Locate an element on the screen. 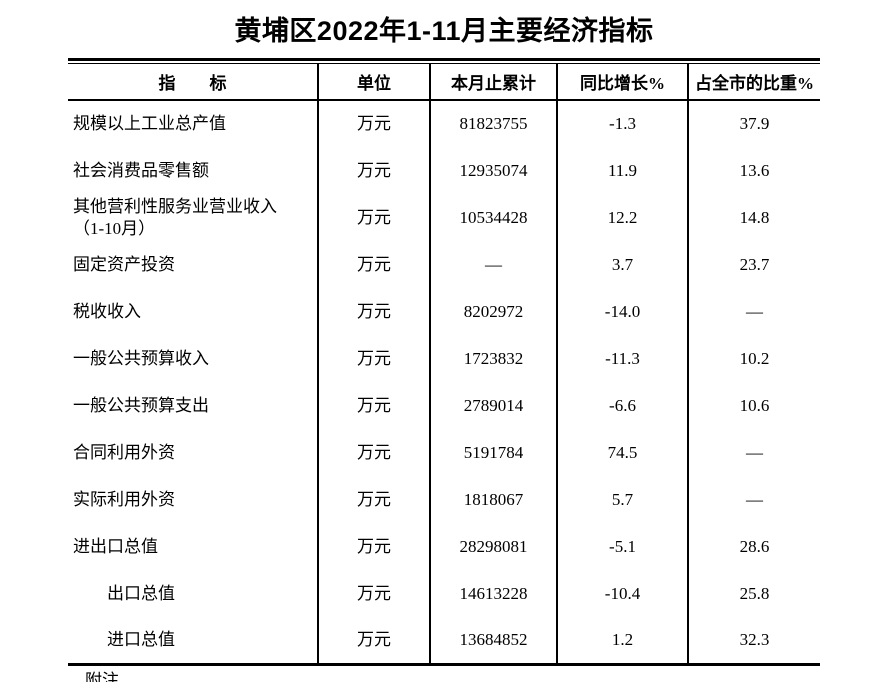 The height and width of the screenshot is (682, 887). table-header-row: 指 标 单位 本月止累计 同比增长% 占全市的比重% is located at coordinates (444, 82).